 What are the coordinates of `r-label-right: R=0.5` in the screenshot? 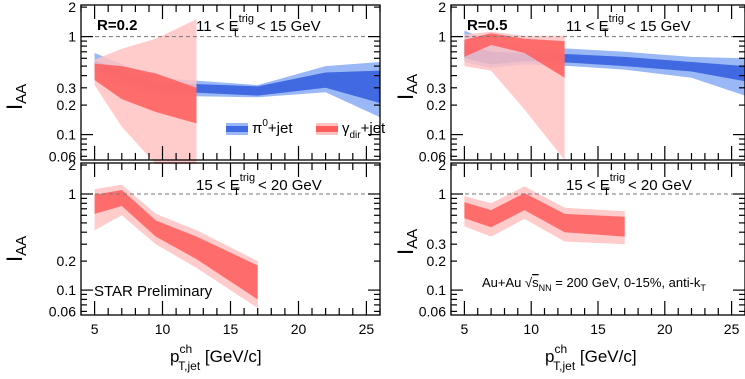 It's located at (487, 25).